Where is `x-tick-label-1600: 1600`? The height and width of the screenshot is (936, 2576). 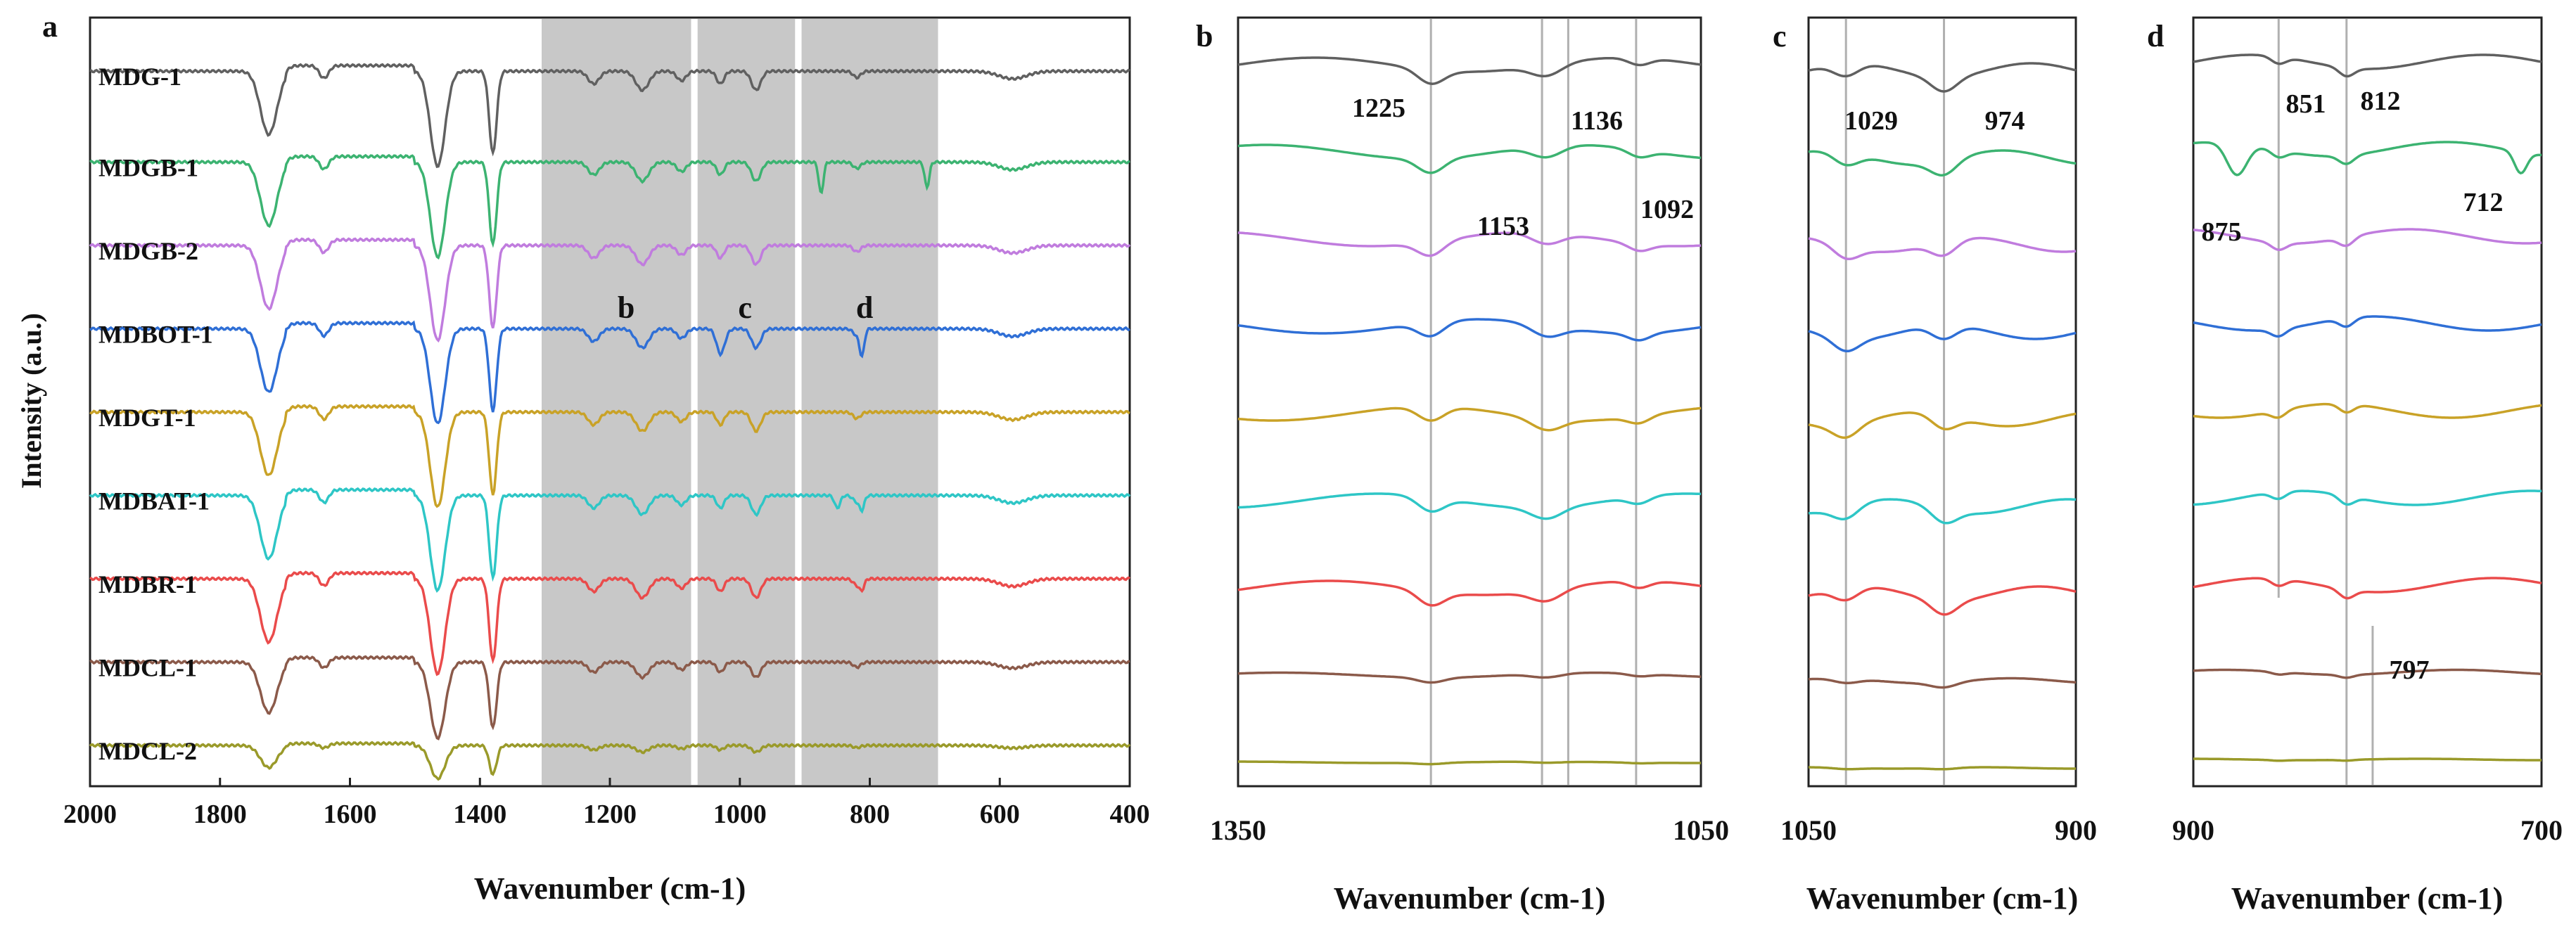
x-tick-label-1600: 1600 is located at coordinates (350, 815).